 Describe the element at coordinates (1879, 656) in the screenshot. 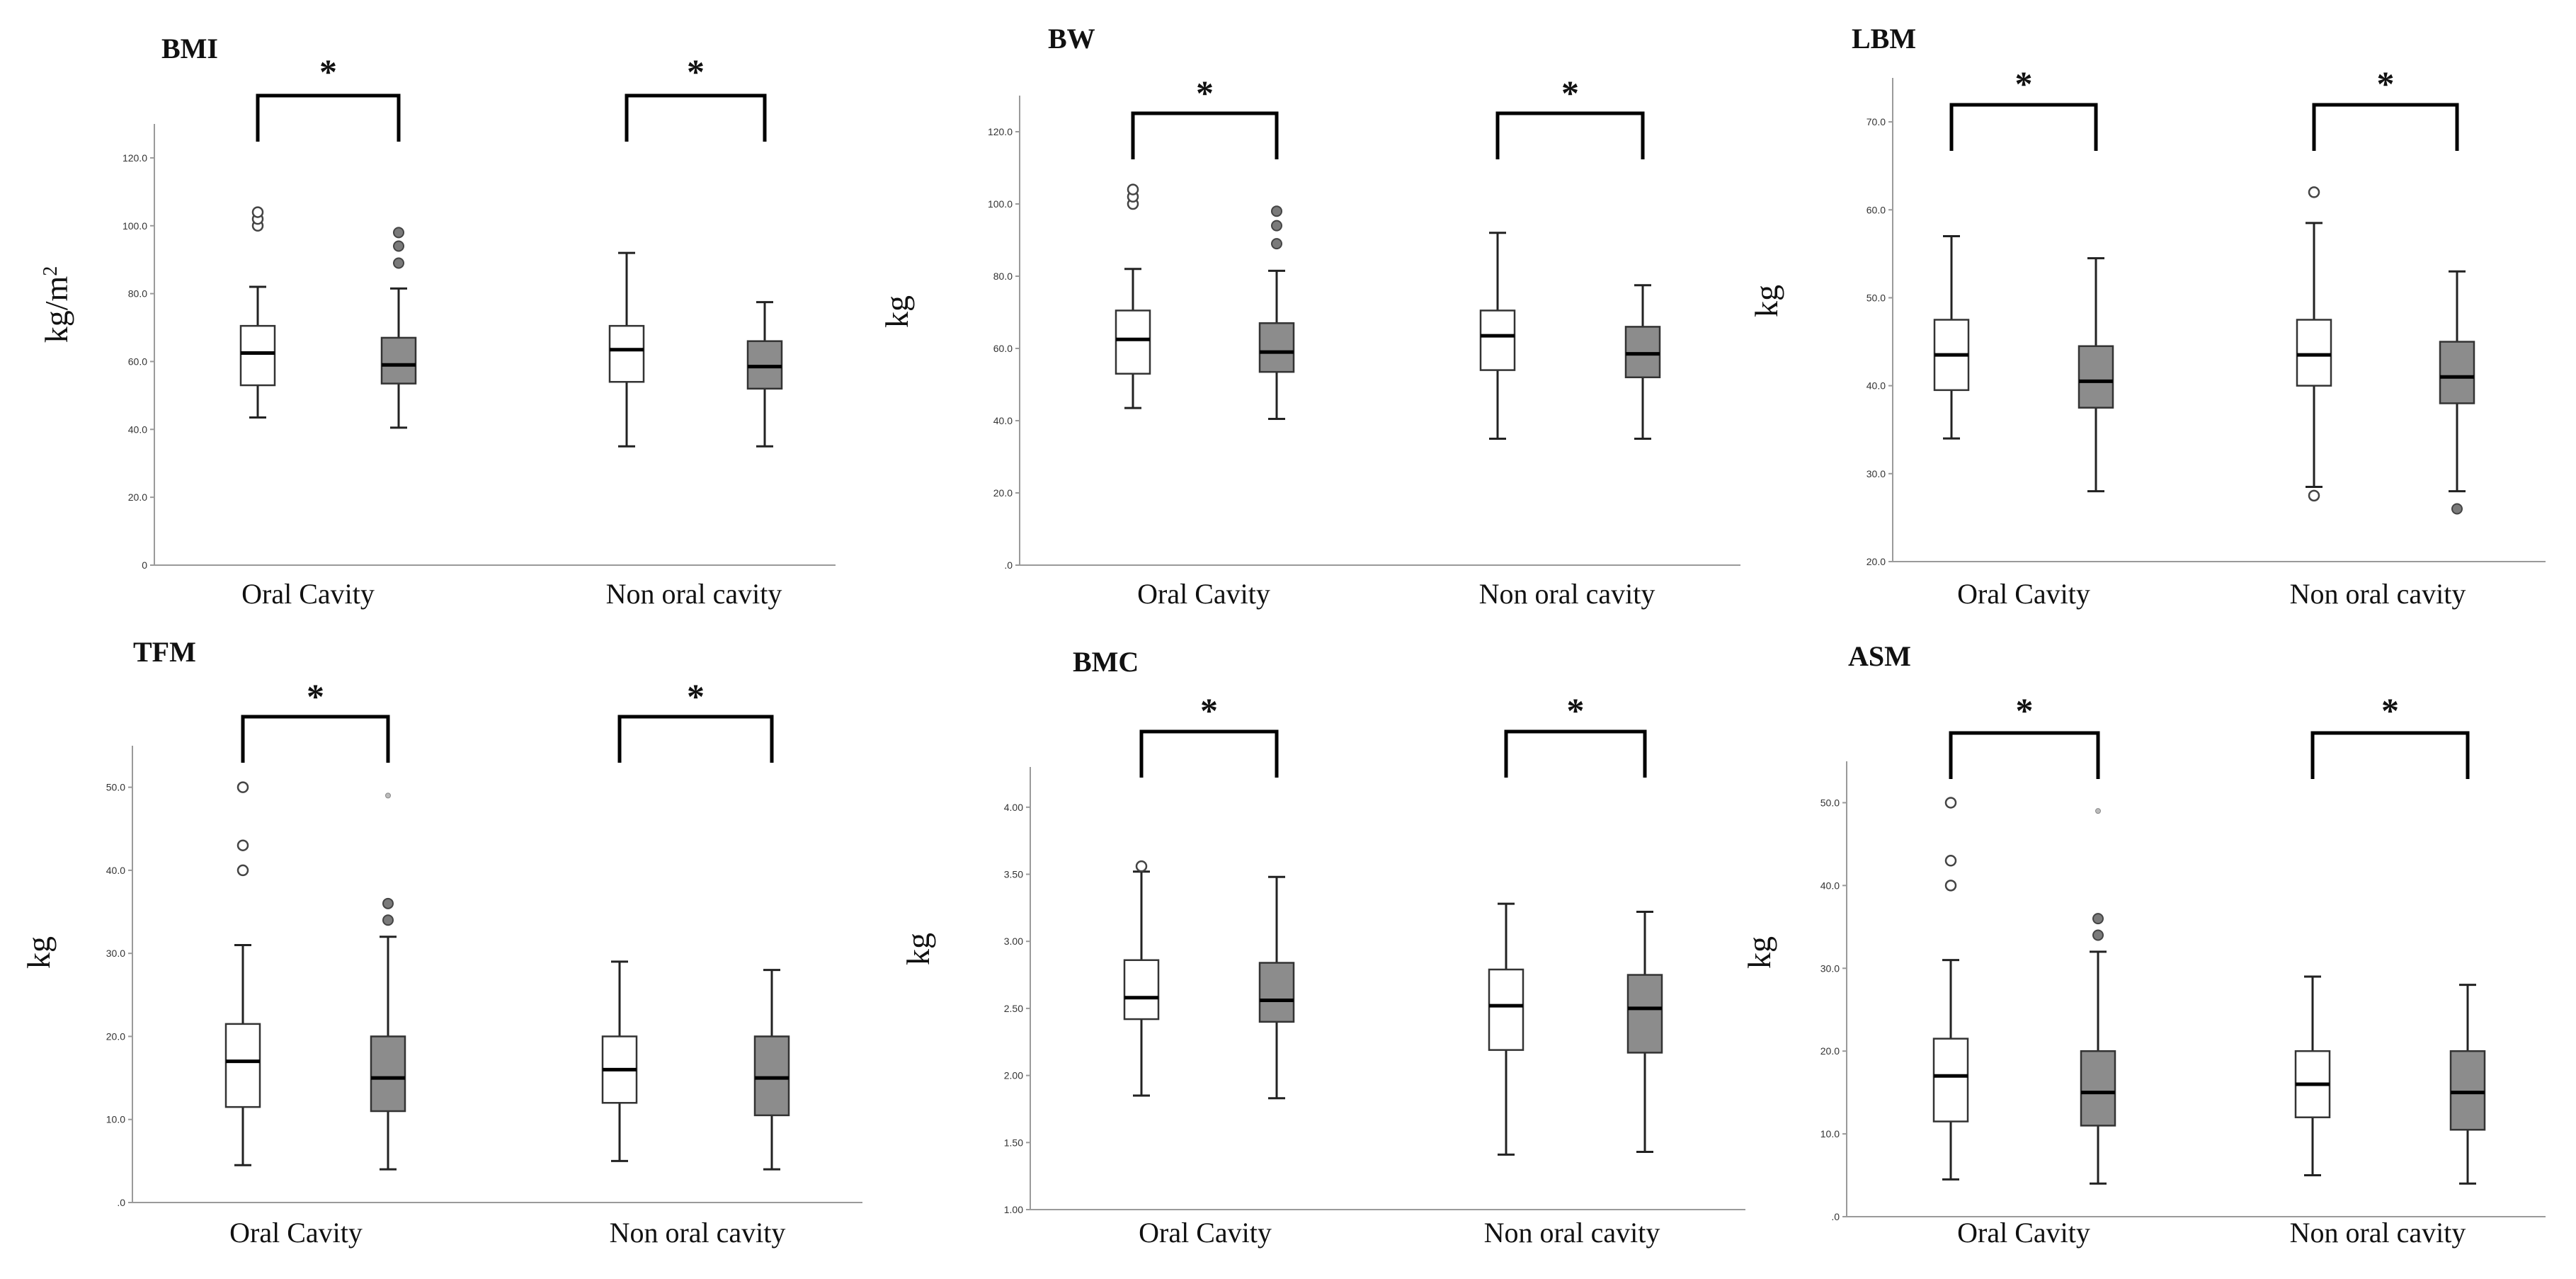

I see `panel-title: ASM` at that location.